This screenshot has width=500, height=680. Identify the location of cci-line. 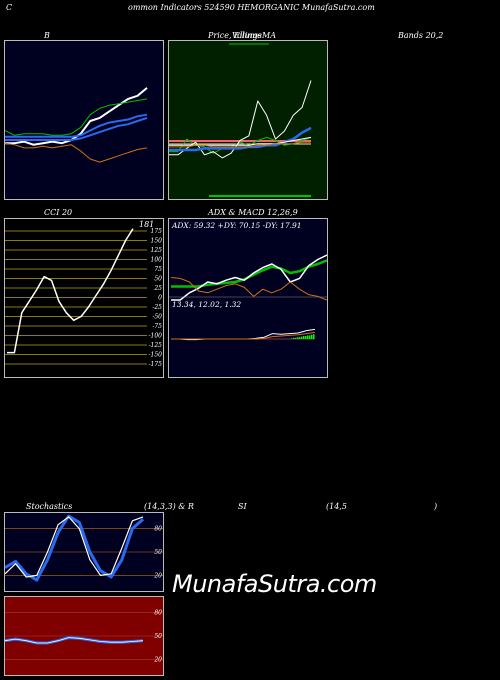
(70, 291).